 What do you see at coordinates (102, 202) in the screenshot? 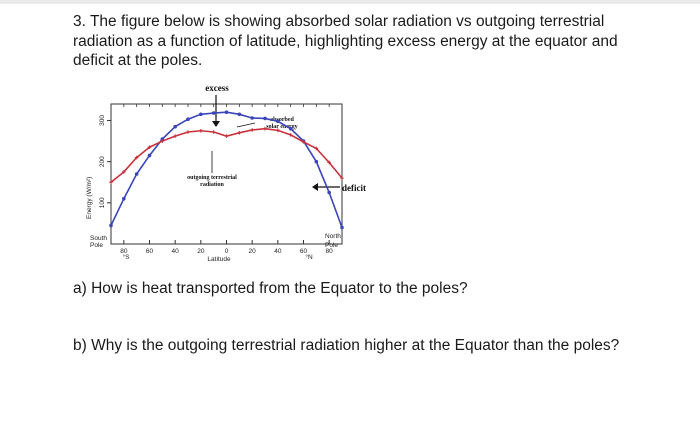
I see `y-tick-label: 100` at bounding box center [102, 202].